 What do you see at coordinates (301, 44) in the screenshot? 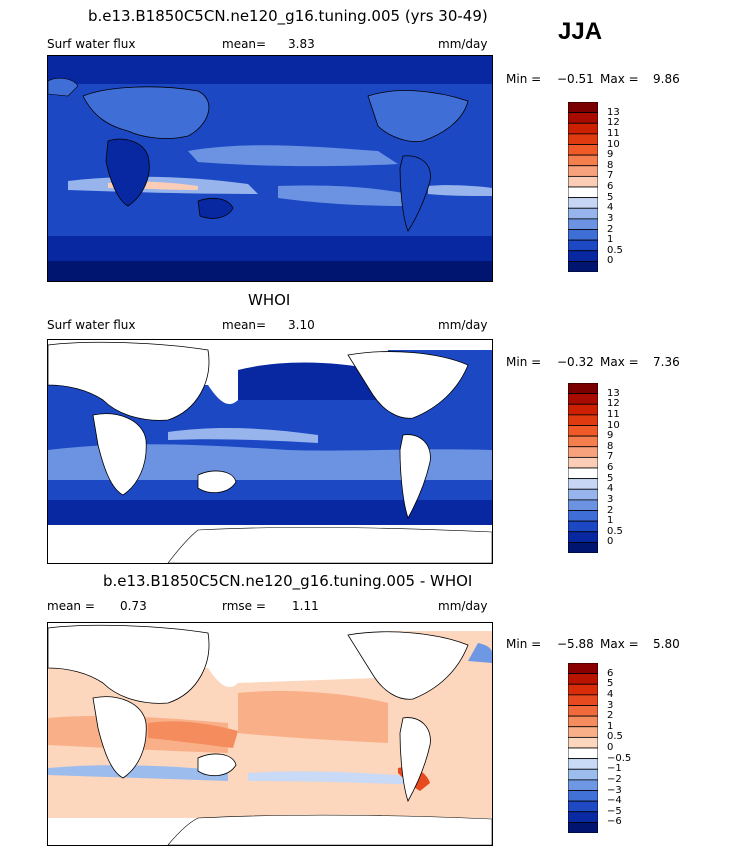
I see `panel1-mean-value: 3.83` at bounding box center [301, 44].